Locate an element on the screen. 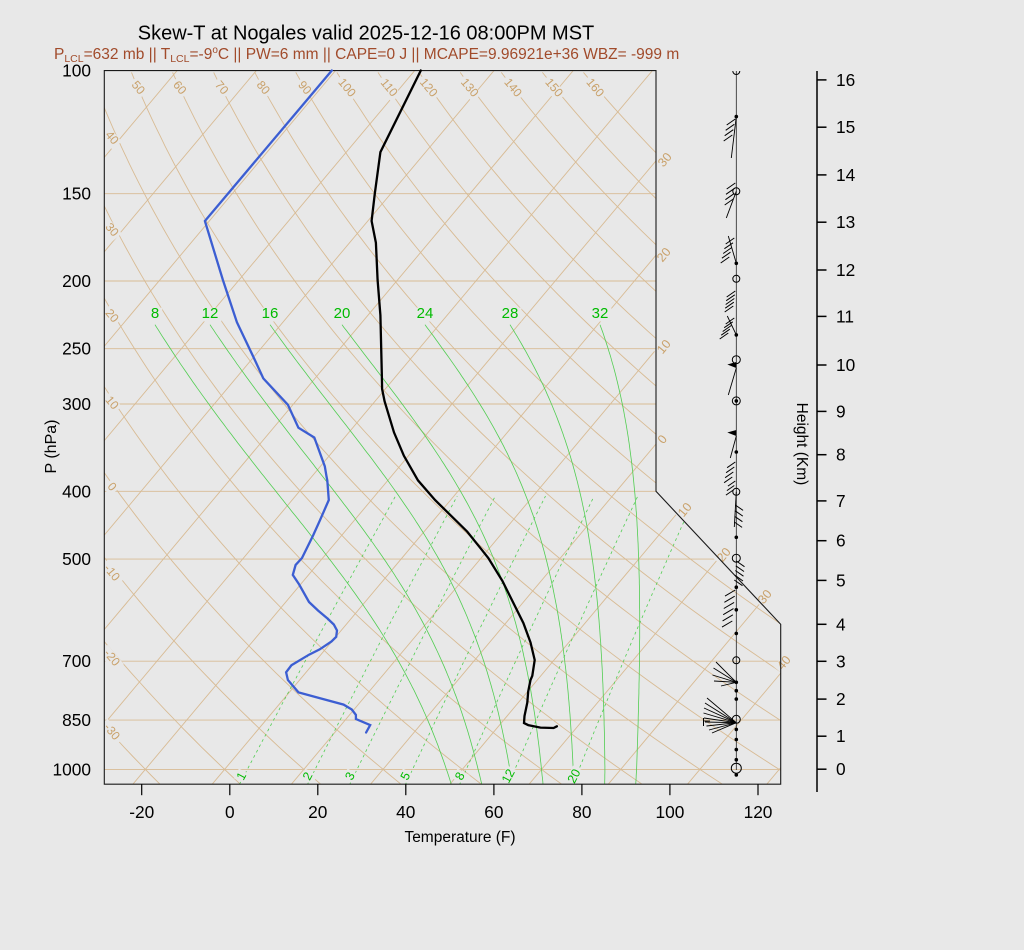 This screenshot has width=1024, height=950. svg-text: Temperature (F) is located at coordinates (459, 837).